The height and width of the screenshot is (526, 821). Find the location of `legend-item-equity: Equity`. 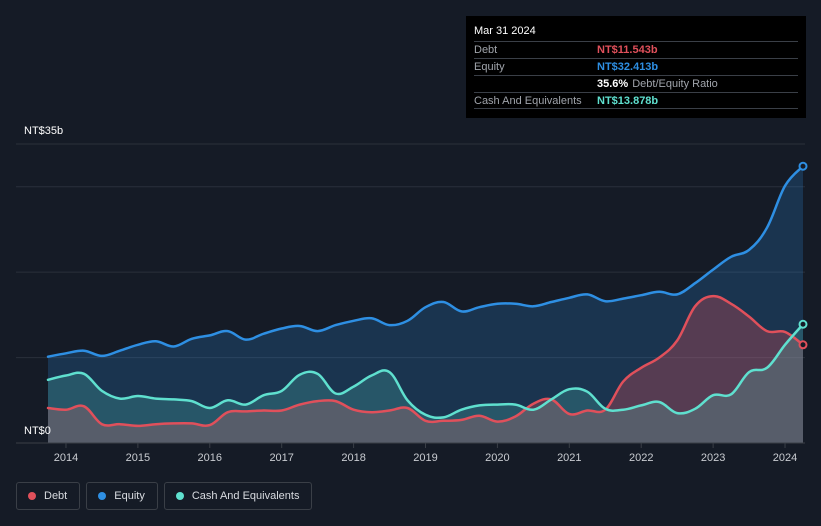

legend-item-equity: Equity is located at coordinates (122, 496).